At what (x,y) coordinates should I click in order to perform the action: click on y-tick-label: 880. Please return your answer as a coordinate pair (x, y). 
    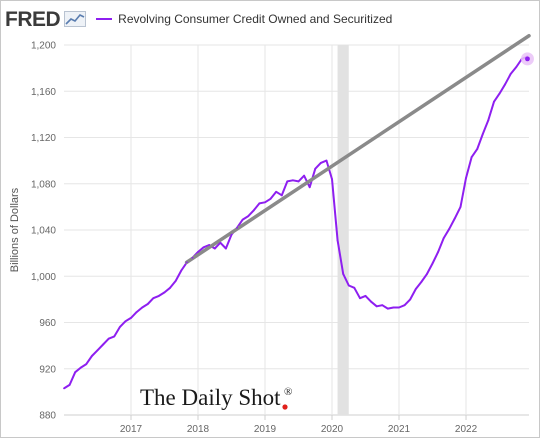
    Looking at the image, I should click on (47, 416).